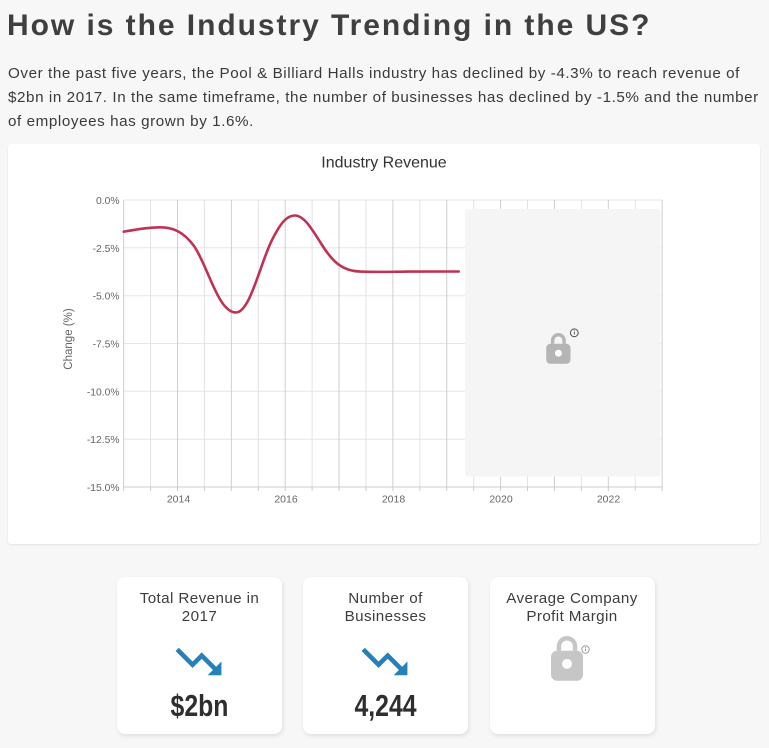 The image size is (769, 748). What do you see at coordinates (69, 339) in the screenshot?
I see `svg-text: Change (%)` at bounding box center [69, 339].